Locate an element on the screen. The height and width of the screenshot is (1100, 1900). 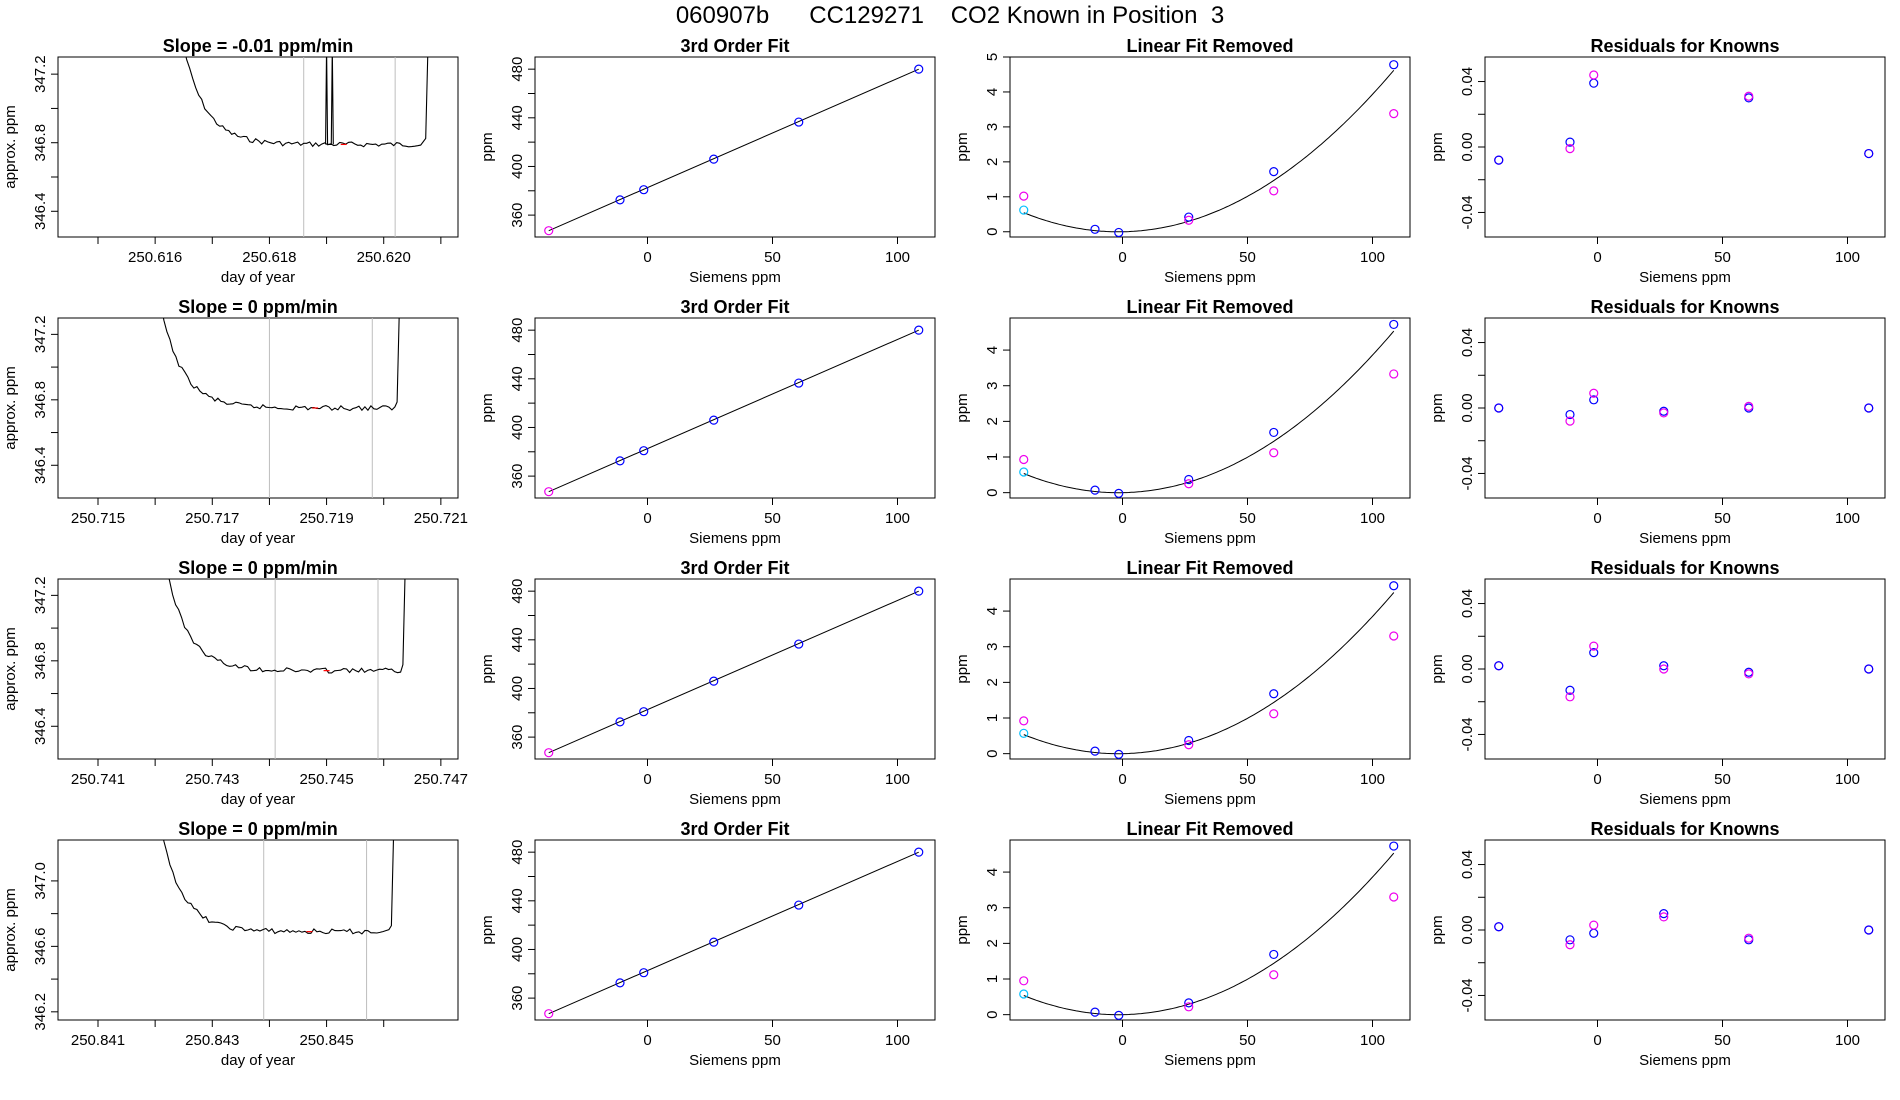
figure-title: 060907b CC129271 CO2 Known in Position 3 is located at coordinates (950, 15).